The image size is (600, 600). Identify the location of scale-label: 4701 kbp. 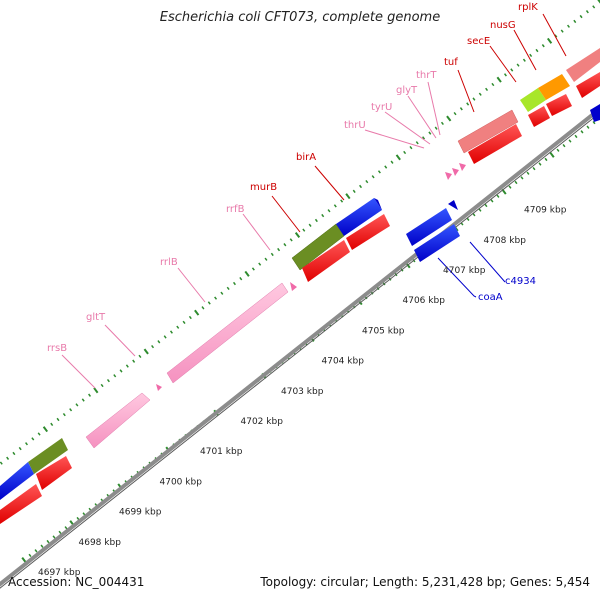
(221, 452).